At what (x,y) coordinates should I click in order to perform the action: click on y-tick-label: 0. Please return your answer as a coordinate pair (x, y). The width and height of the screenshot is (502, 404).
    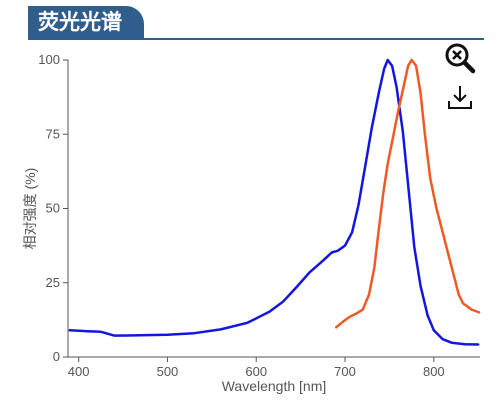
    Looking at the image, I should click on (56, 356).